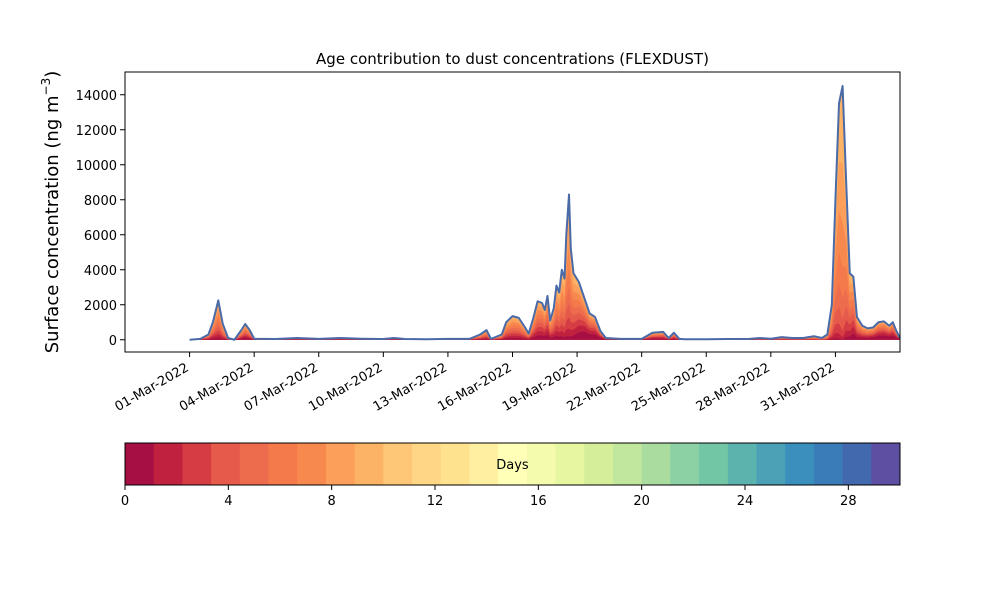 The image size is (1000, 600). What do you see at coordinates (125, 501) in the screenshot?
I see `colorbar-tick-label: 0` at bounding box center [125, 501].